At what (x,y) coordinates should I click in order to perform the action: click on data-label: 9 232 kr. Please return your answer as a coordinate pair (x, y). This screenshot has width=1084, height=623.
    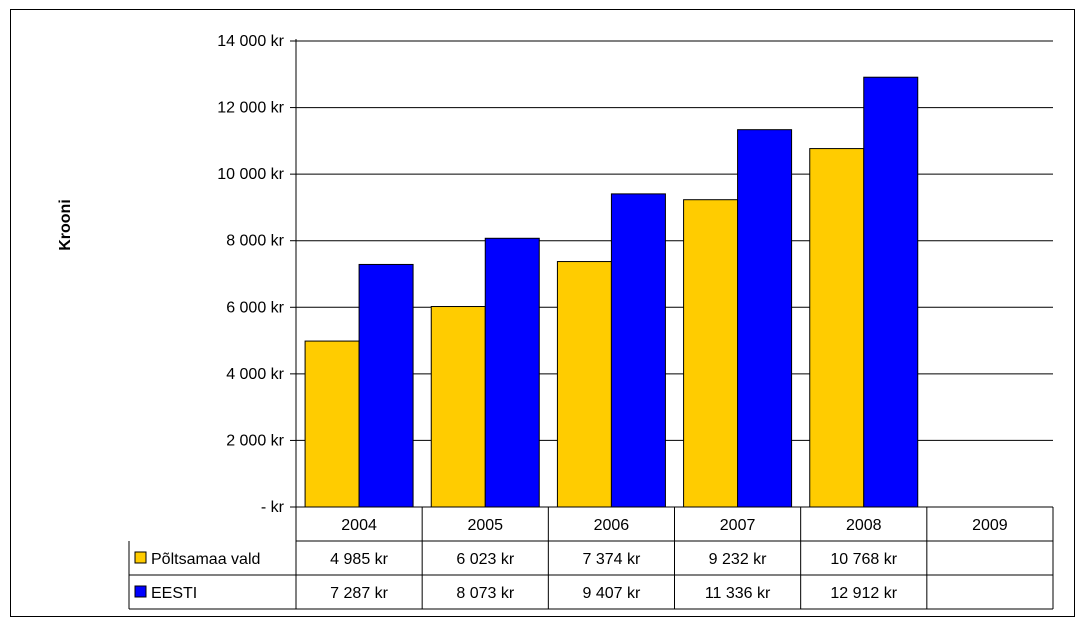
    Looking at the image, I should click on (738, 559).